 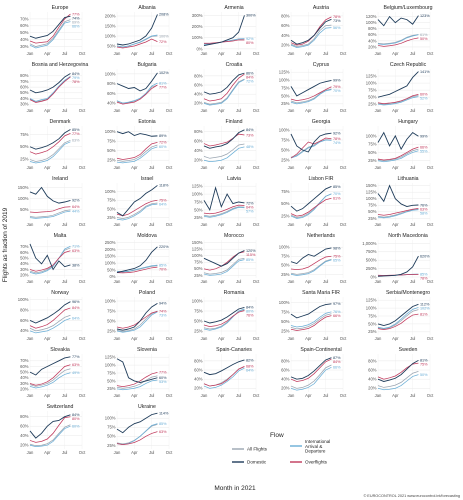 I want to click on end-value-label: 60%, so click(x=163, y=378).